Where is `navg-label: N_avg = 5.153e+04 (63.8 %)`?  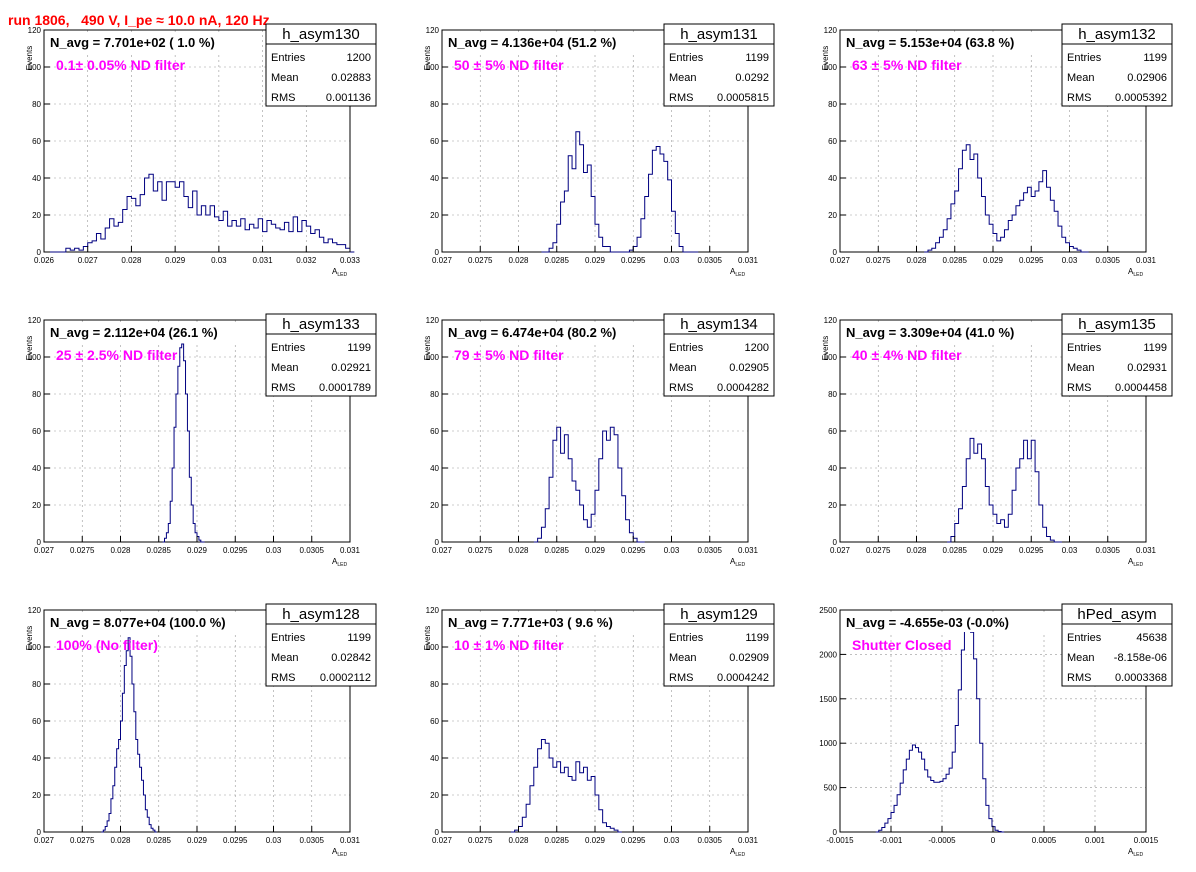
navg-label: N_avg = 5.153e+04 (63.8 %) is located at coordinates (930, 42).